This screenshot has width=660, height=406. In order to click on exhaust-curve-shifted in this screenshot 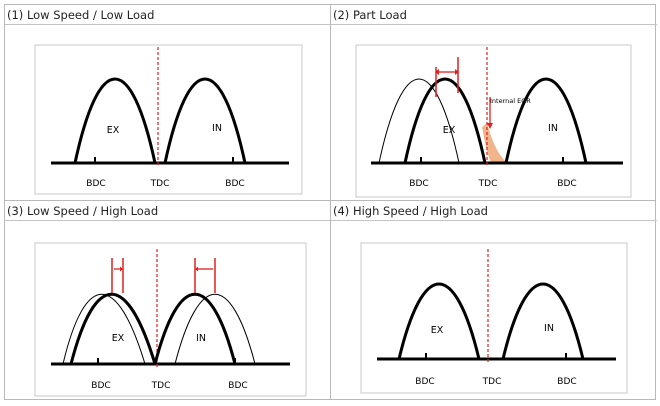, I will do `click(113, 328)`.